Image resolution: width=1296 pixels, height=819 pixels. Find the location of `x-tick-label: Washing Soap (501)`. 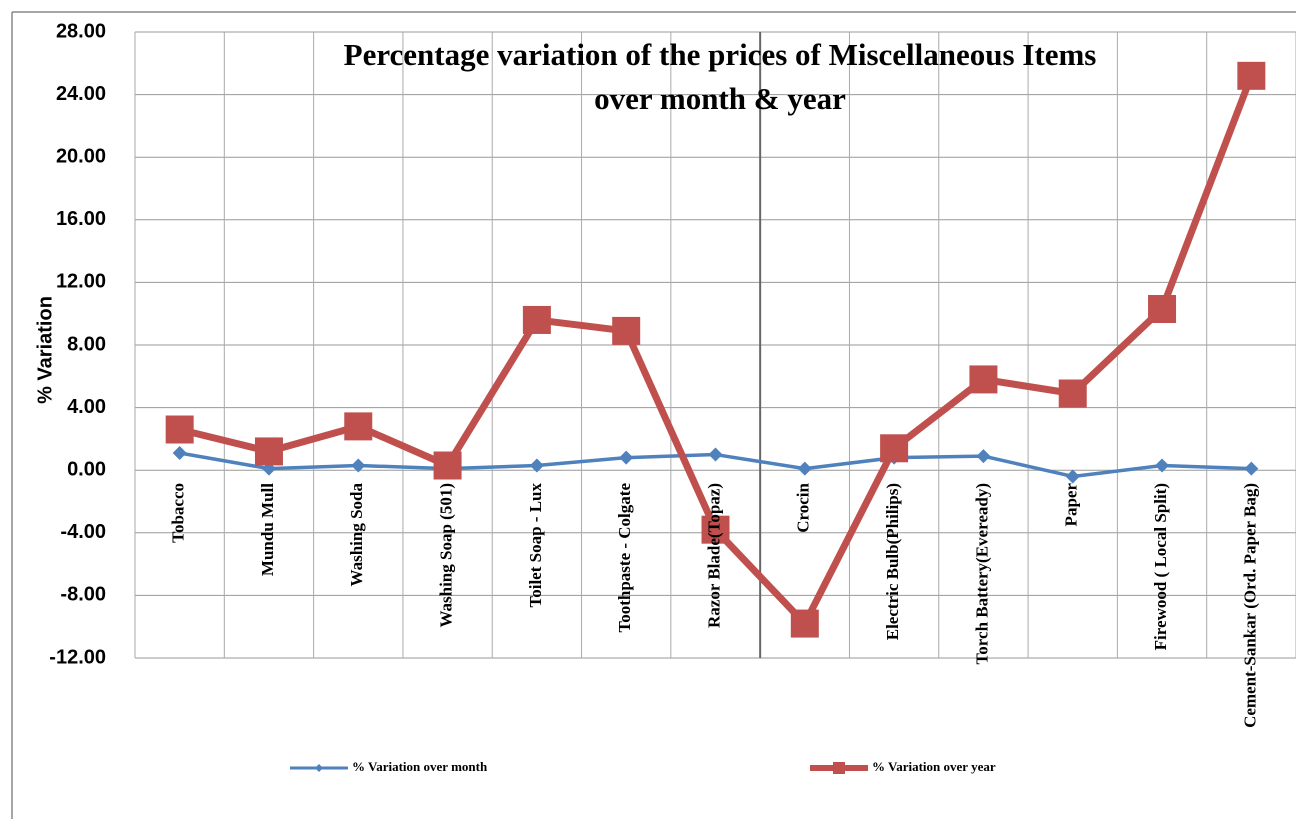

x-tick-label: Washing Soap (501) is located at coordinates (445, 555).